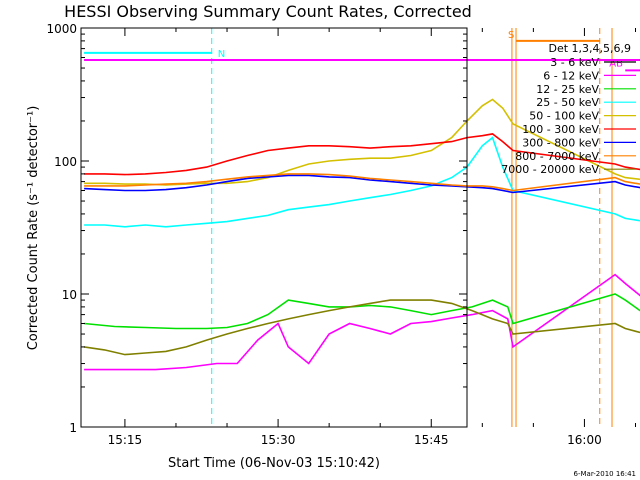  Describe the element at coordinates (560, 129) in the screenshot. I see `legend-label: 100 - 300 keV` at that location.